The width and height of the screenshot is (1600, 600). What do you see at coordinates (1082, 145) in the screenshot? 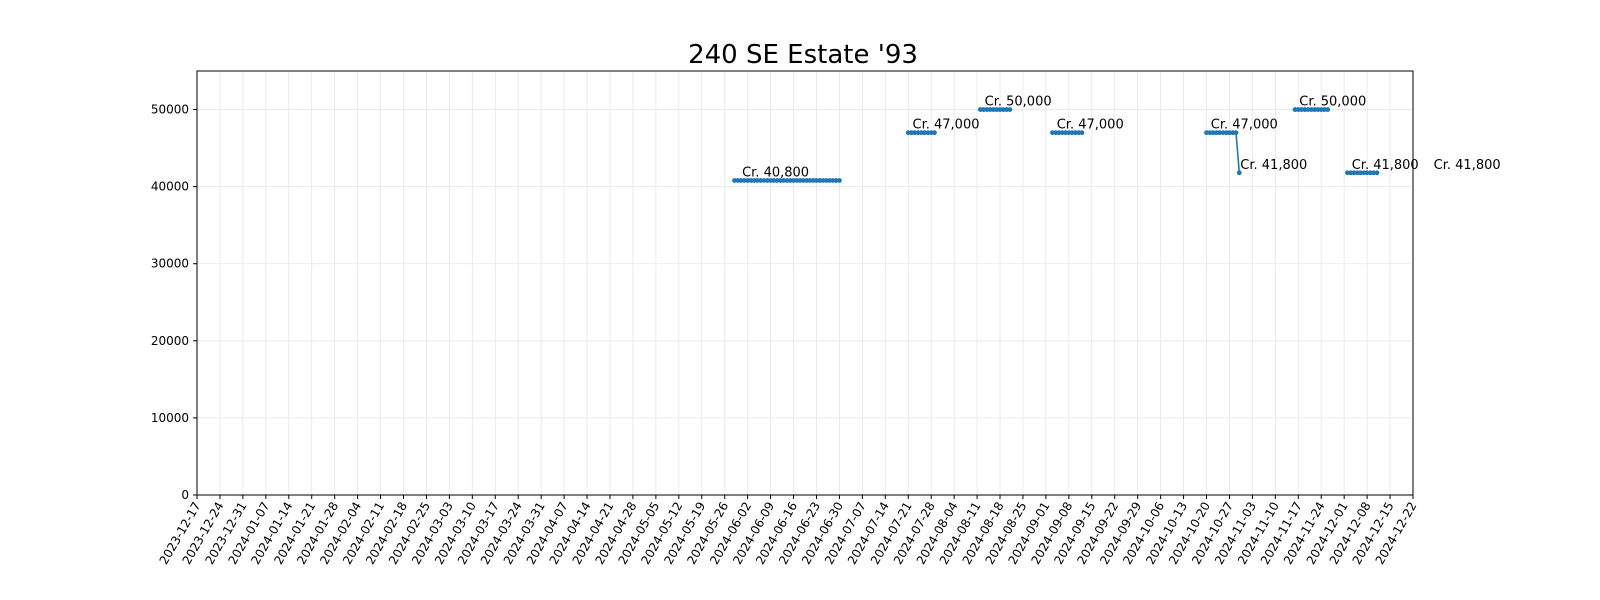
I see `series-line` at bounding box center [1082, 145].